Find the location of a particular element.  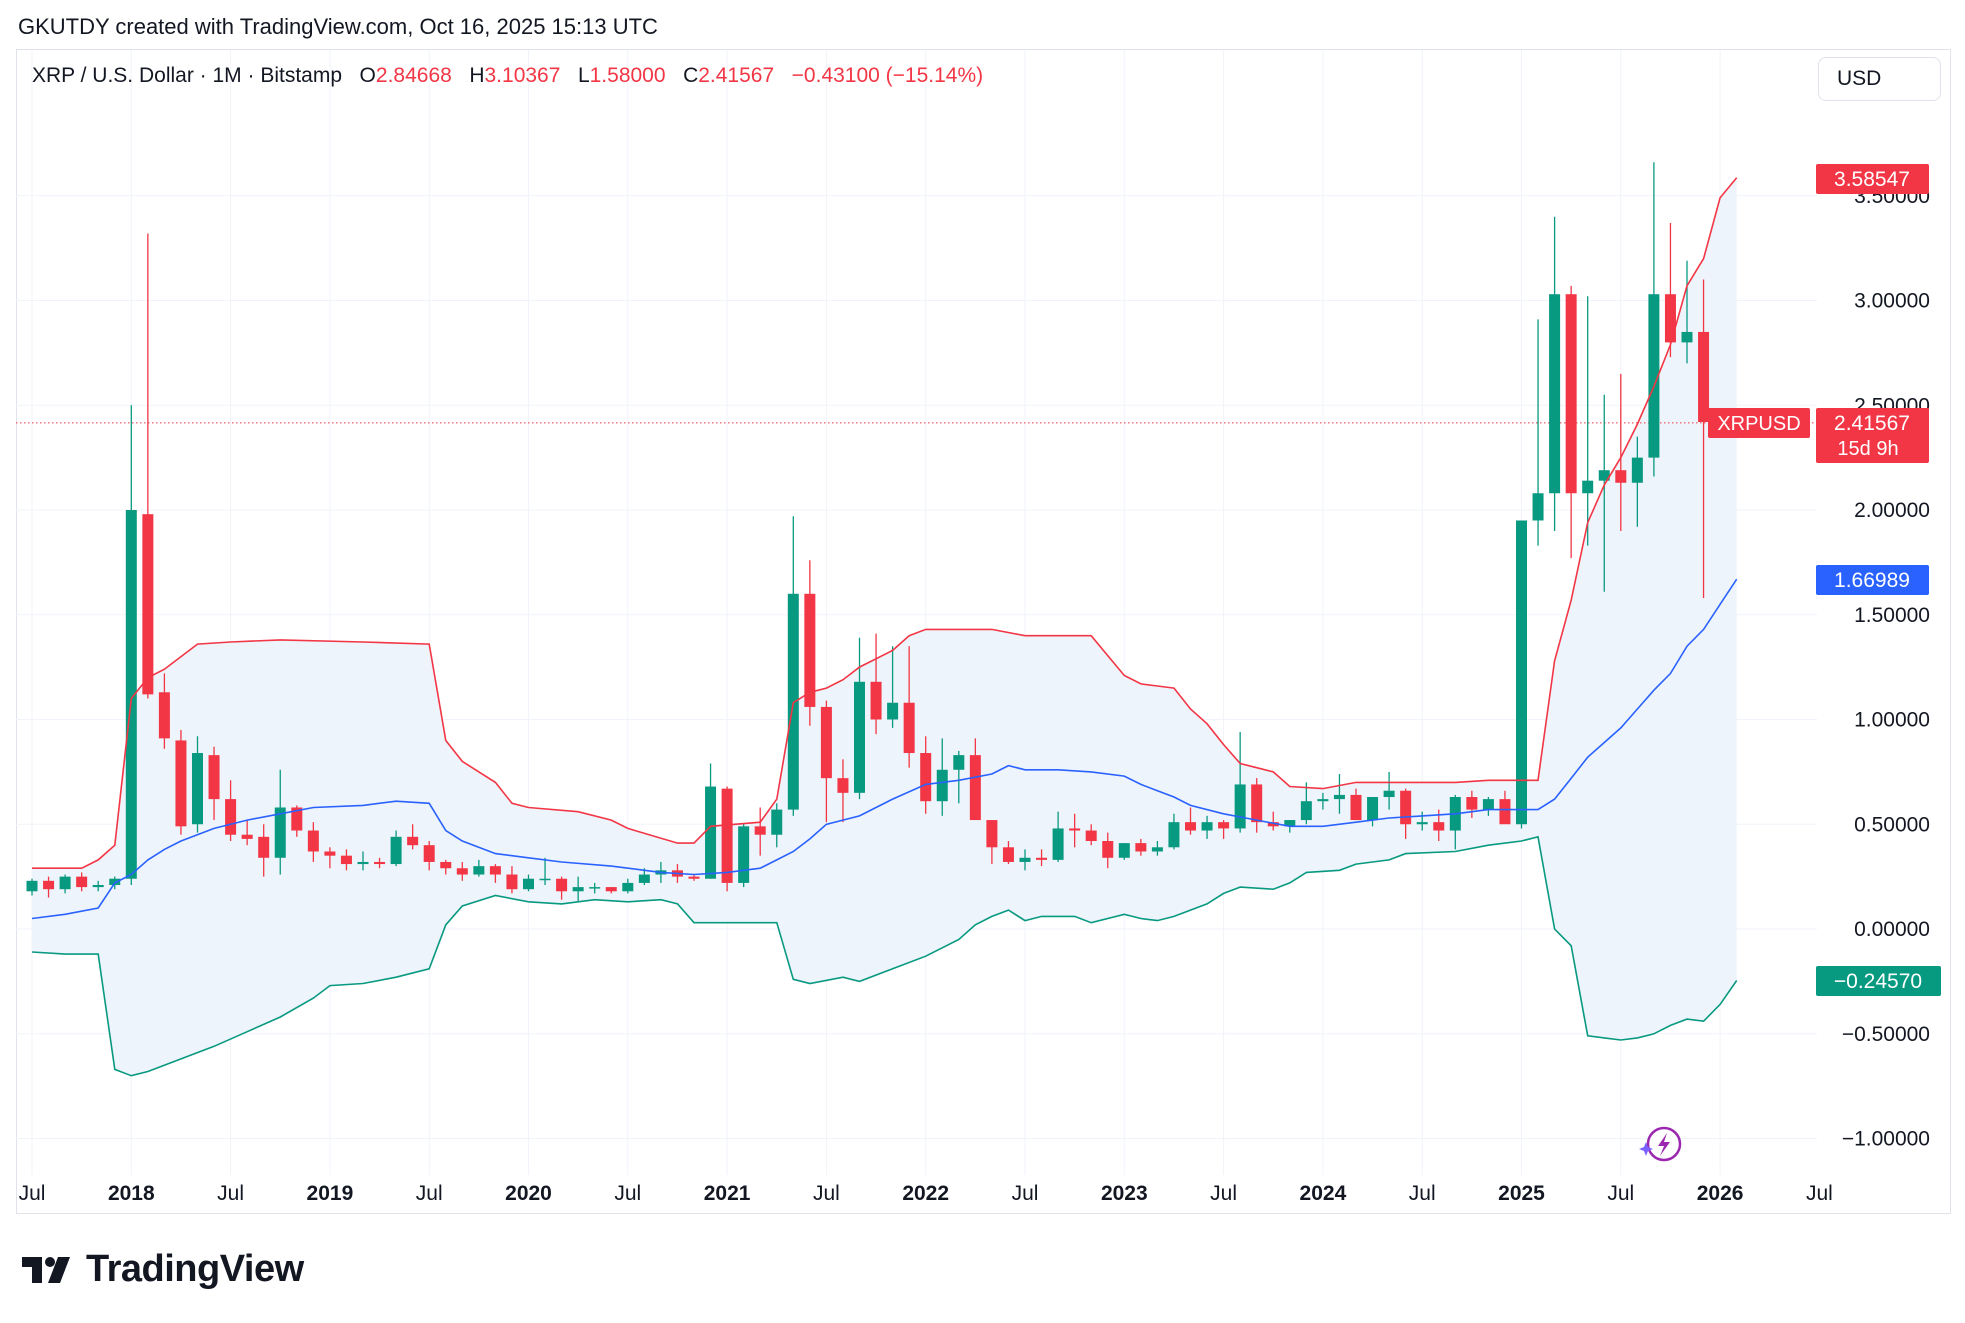

x-tick-label: 2023 is located at coordinates (1124, 1193).